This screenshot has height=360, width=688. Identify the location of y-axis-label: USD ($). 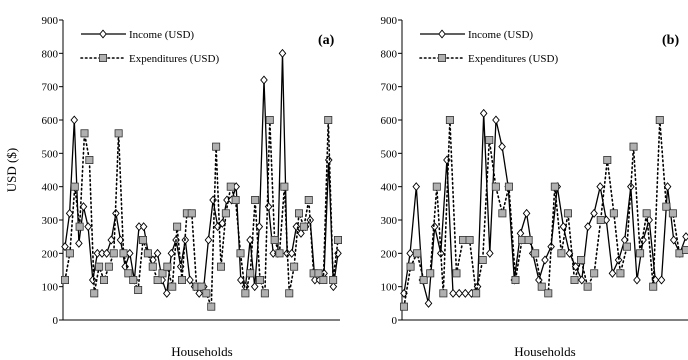
(11, 170).